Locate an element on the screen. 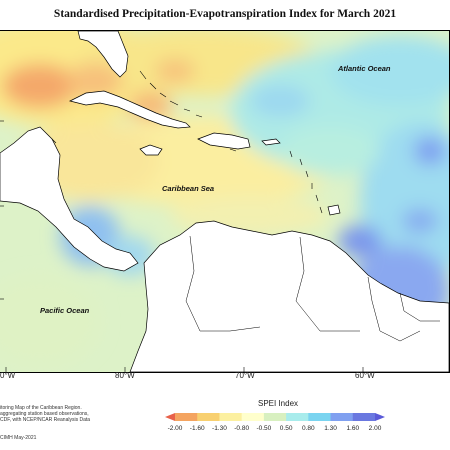 Image resolution: width=450 pixels, height=450 pixels. central-america is located at coordinates (69, 199).